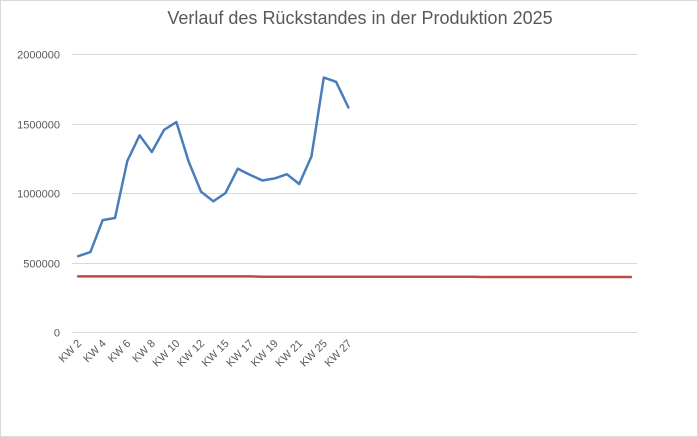 The width and height of the screenshot is (698, 437). I want to click on x-tick-label: KW 27, so click(339, 354).